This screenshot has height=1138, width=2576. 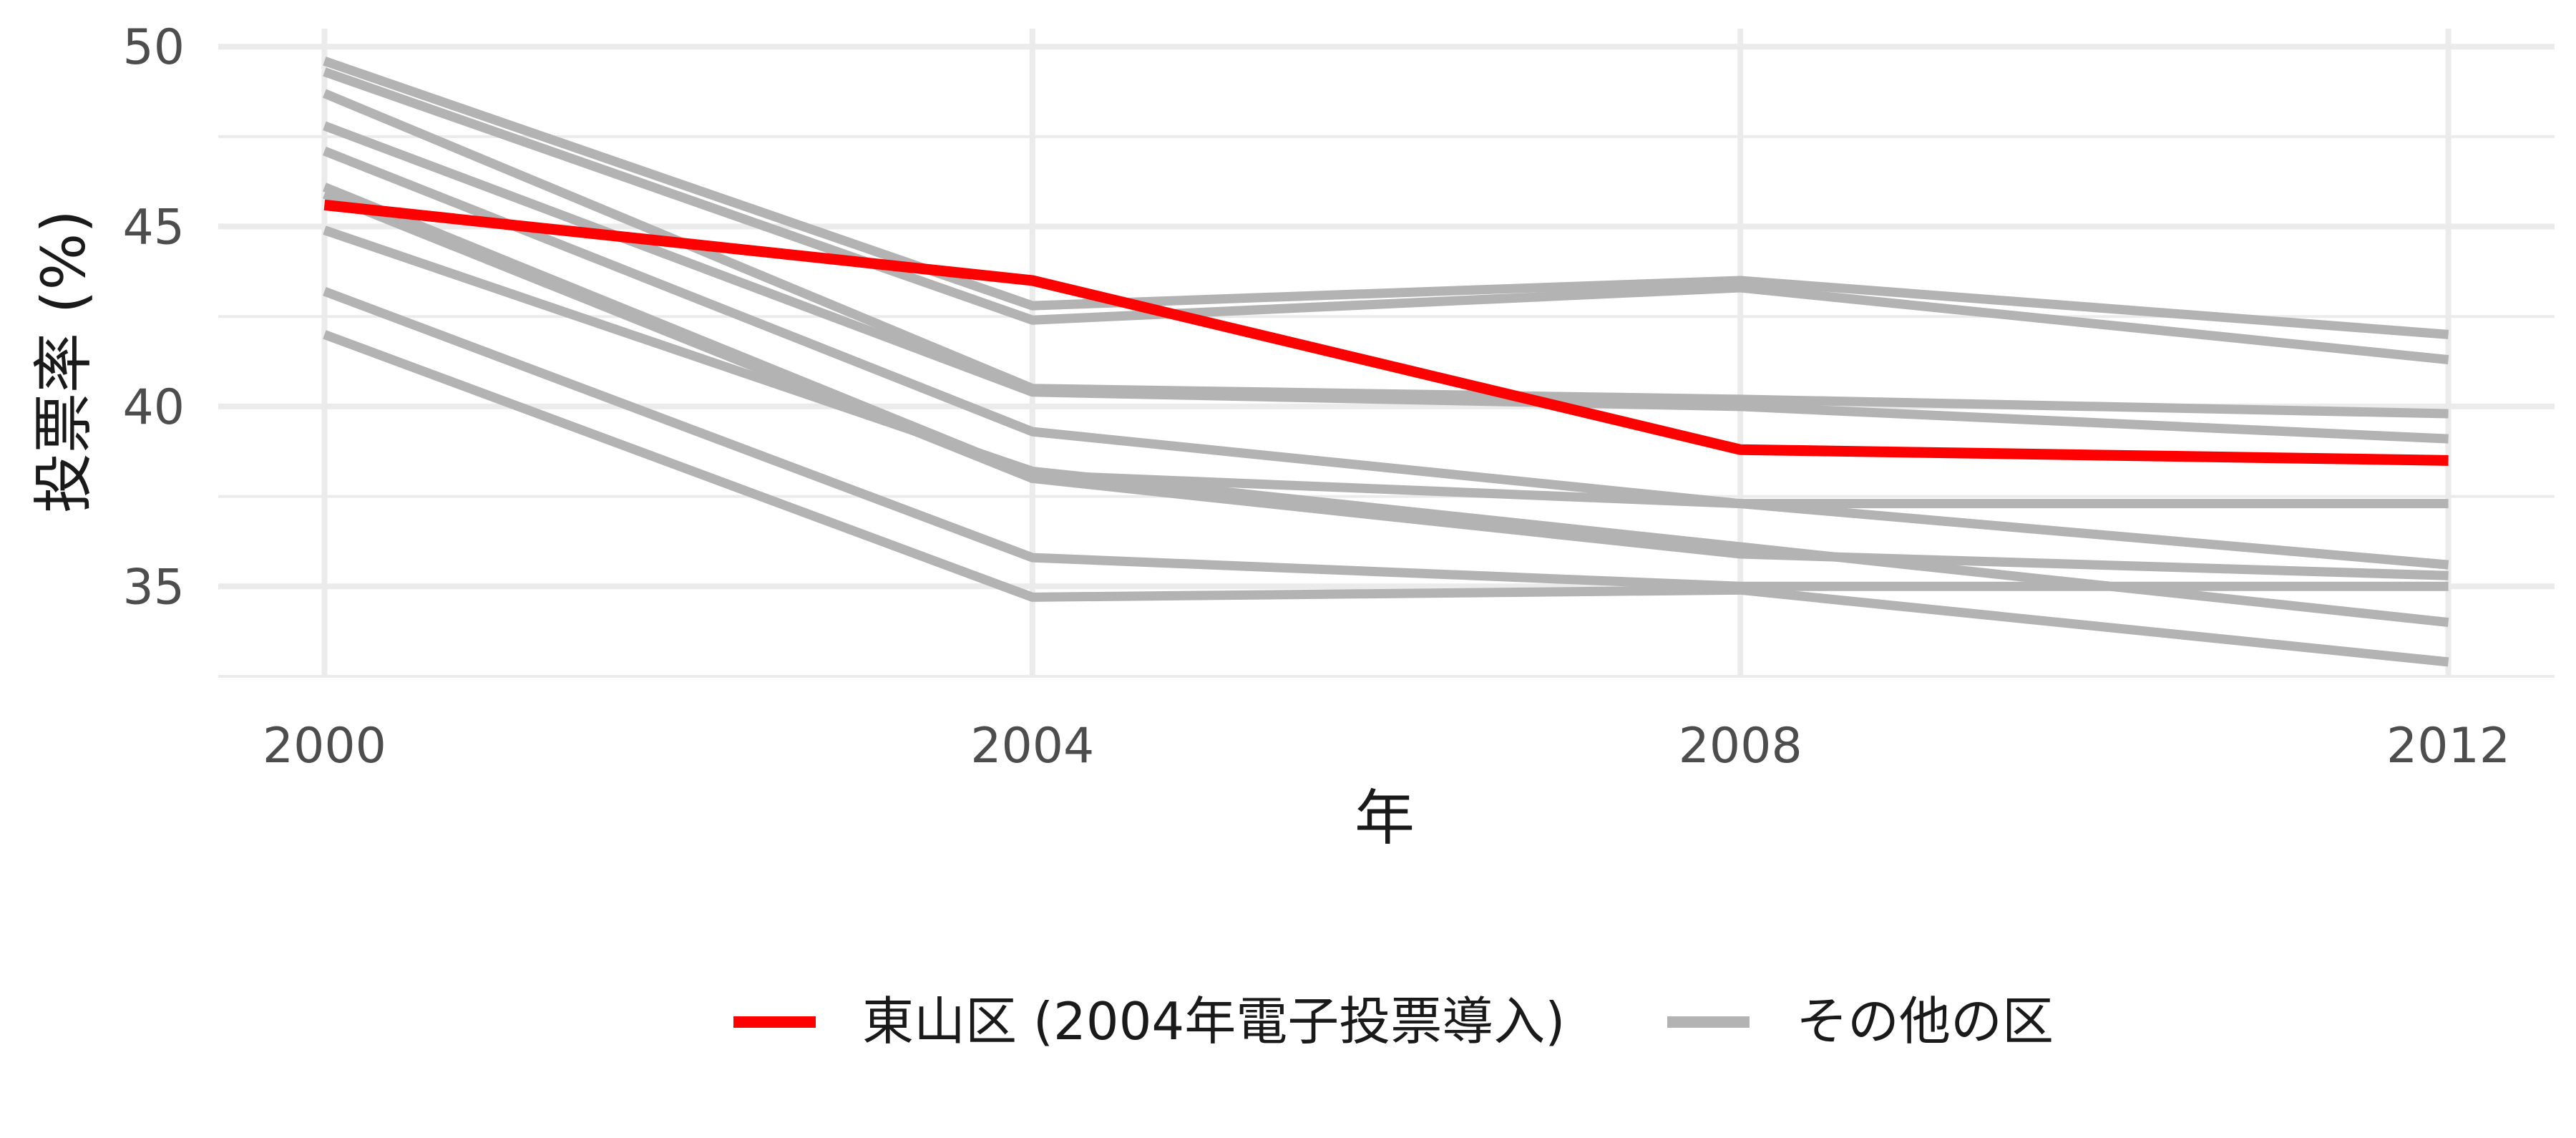 I want to click on x-tick-label: 2000, so click(x=324, y=746).